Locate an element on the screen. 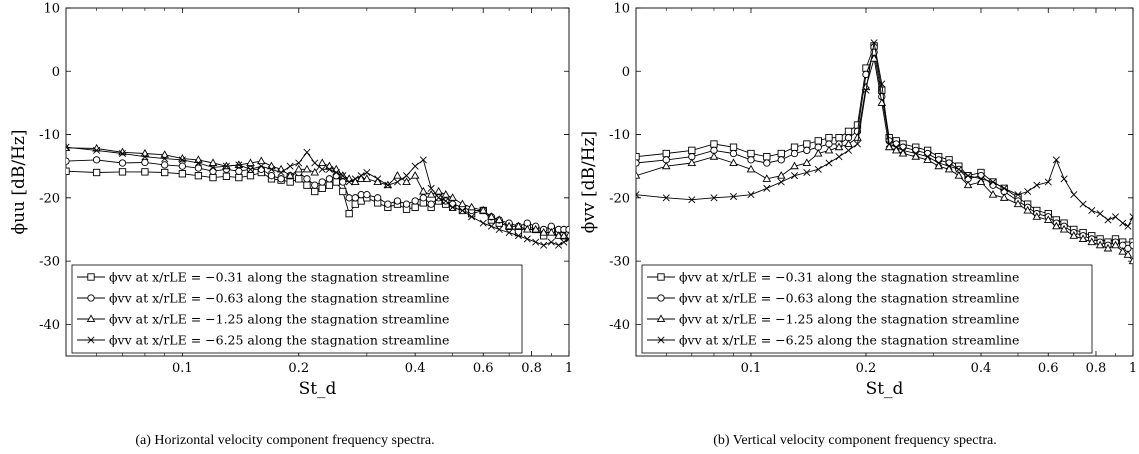  y-axis-label: ϕvv [dB/Hz] is located at coordinates (589, 182).